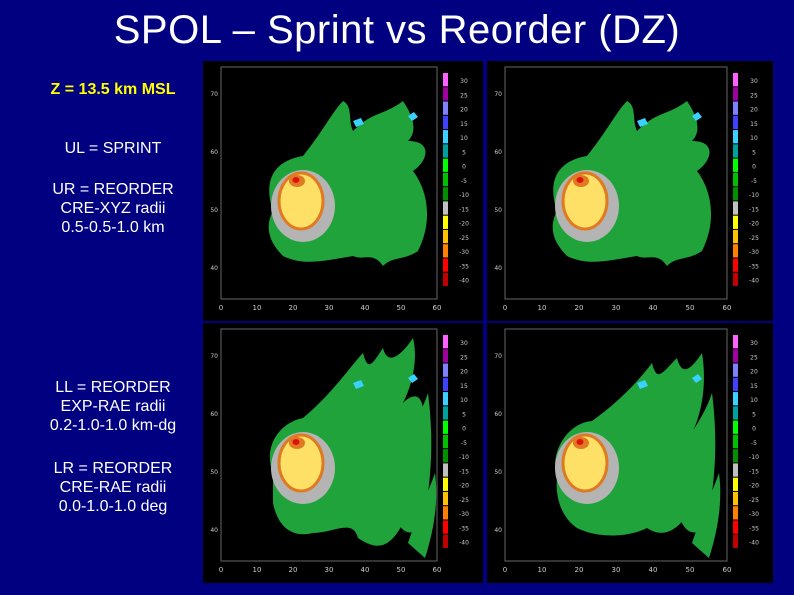  Describe the element at coordinates (257, 570) in the screenshot. I see `x-tick-label: 10` at that location.